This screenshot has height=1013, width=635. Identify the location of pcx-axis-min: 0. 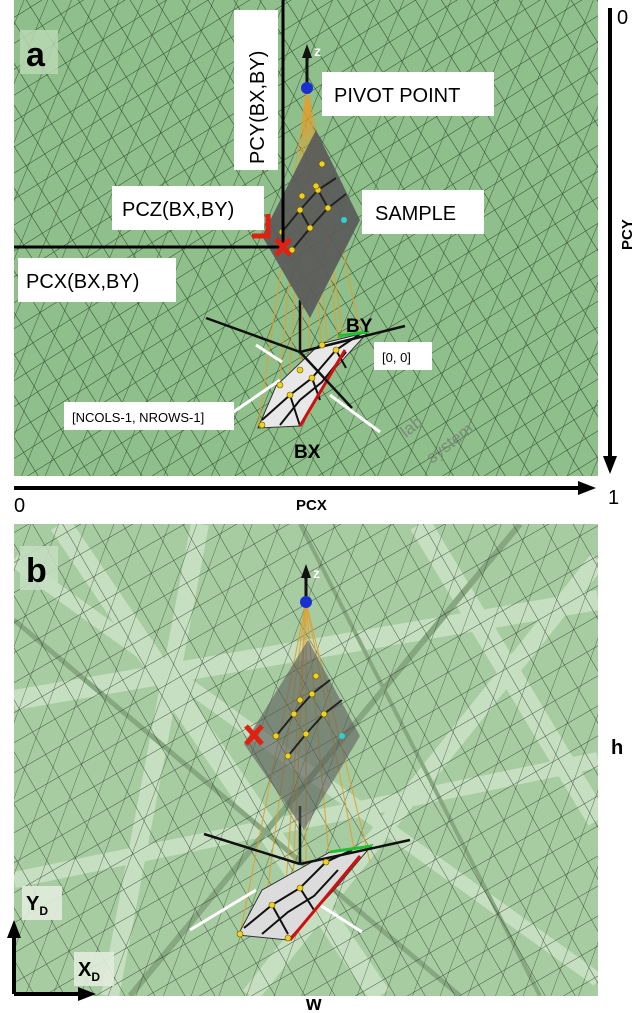
(19, 506).